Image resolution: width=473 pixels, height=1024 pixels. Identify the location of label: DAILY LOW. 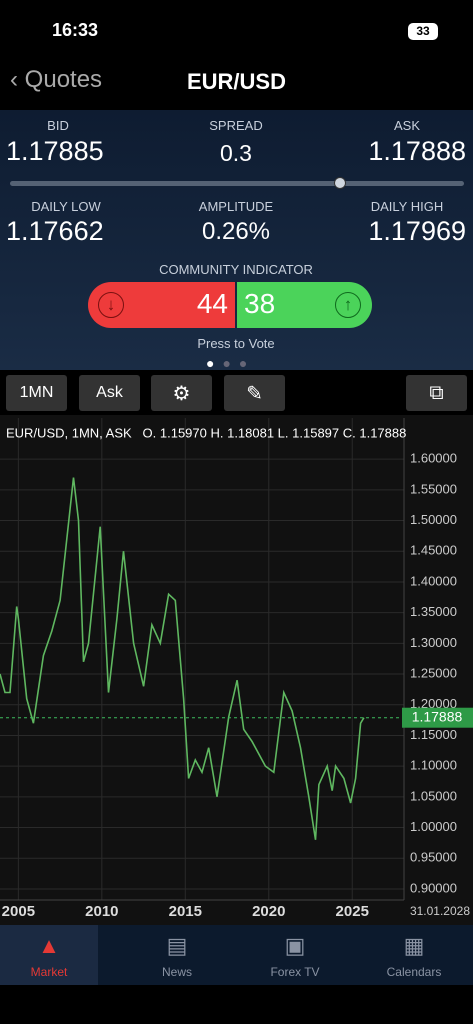
(66, 206).